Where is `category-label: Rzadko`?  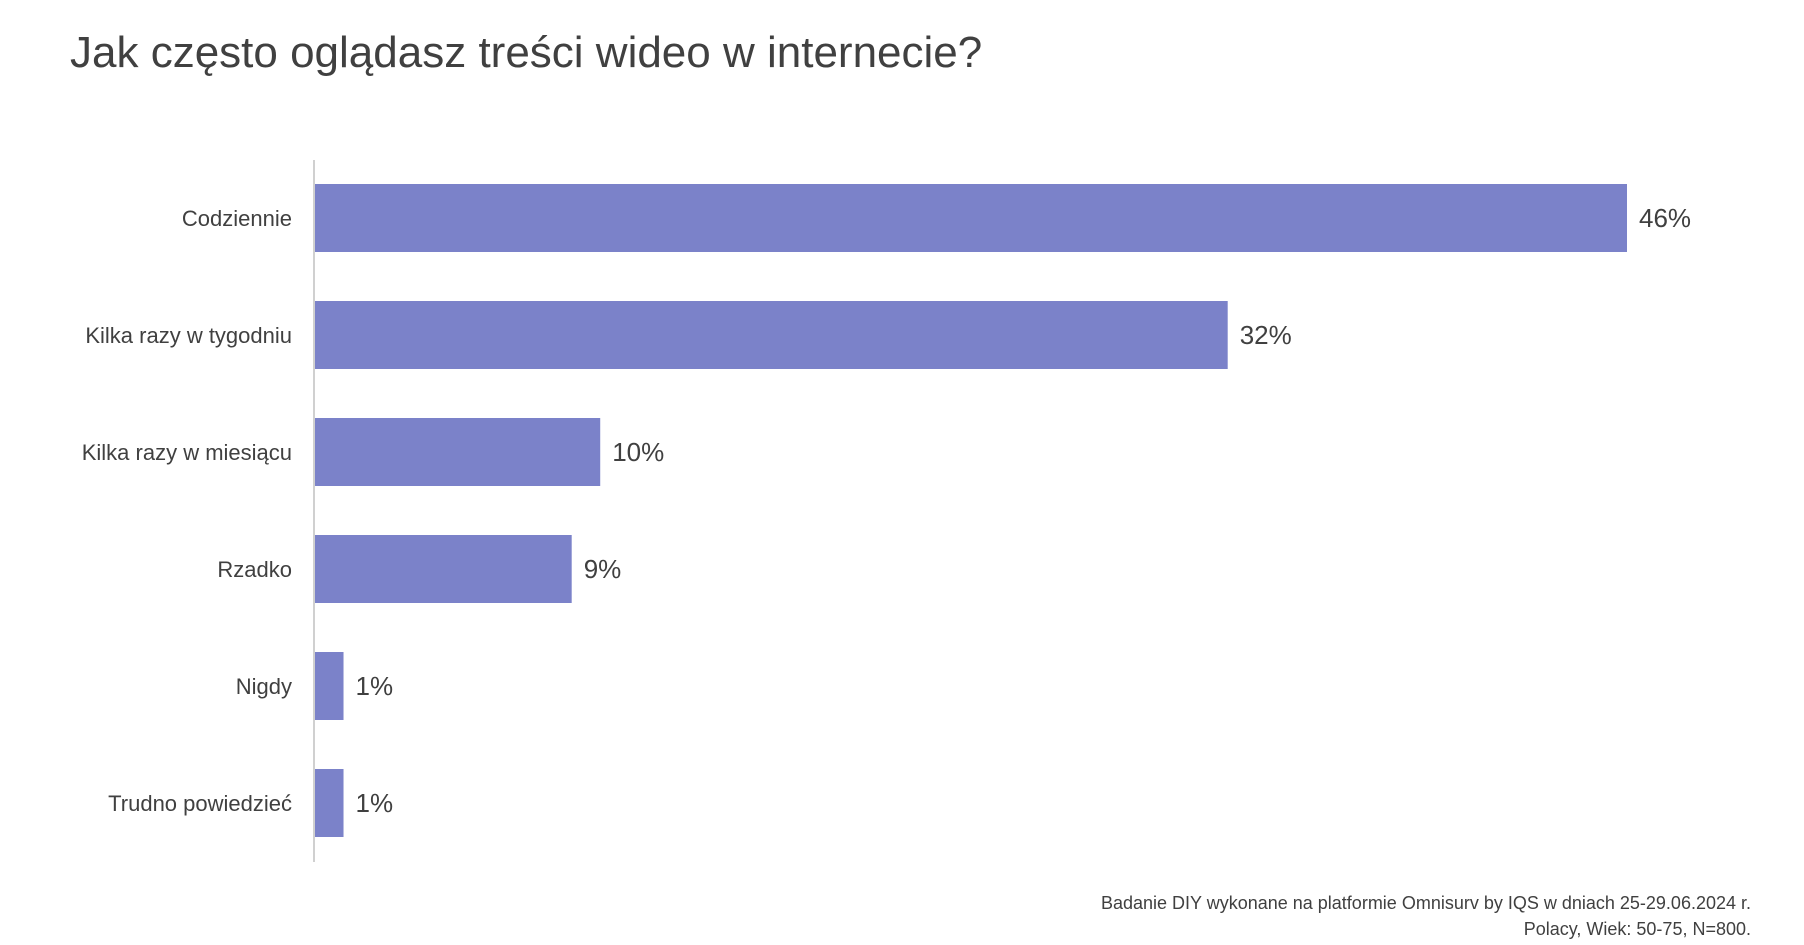
category-label: Rzadko is located at coordinates (254, 569).